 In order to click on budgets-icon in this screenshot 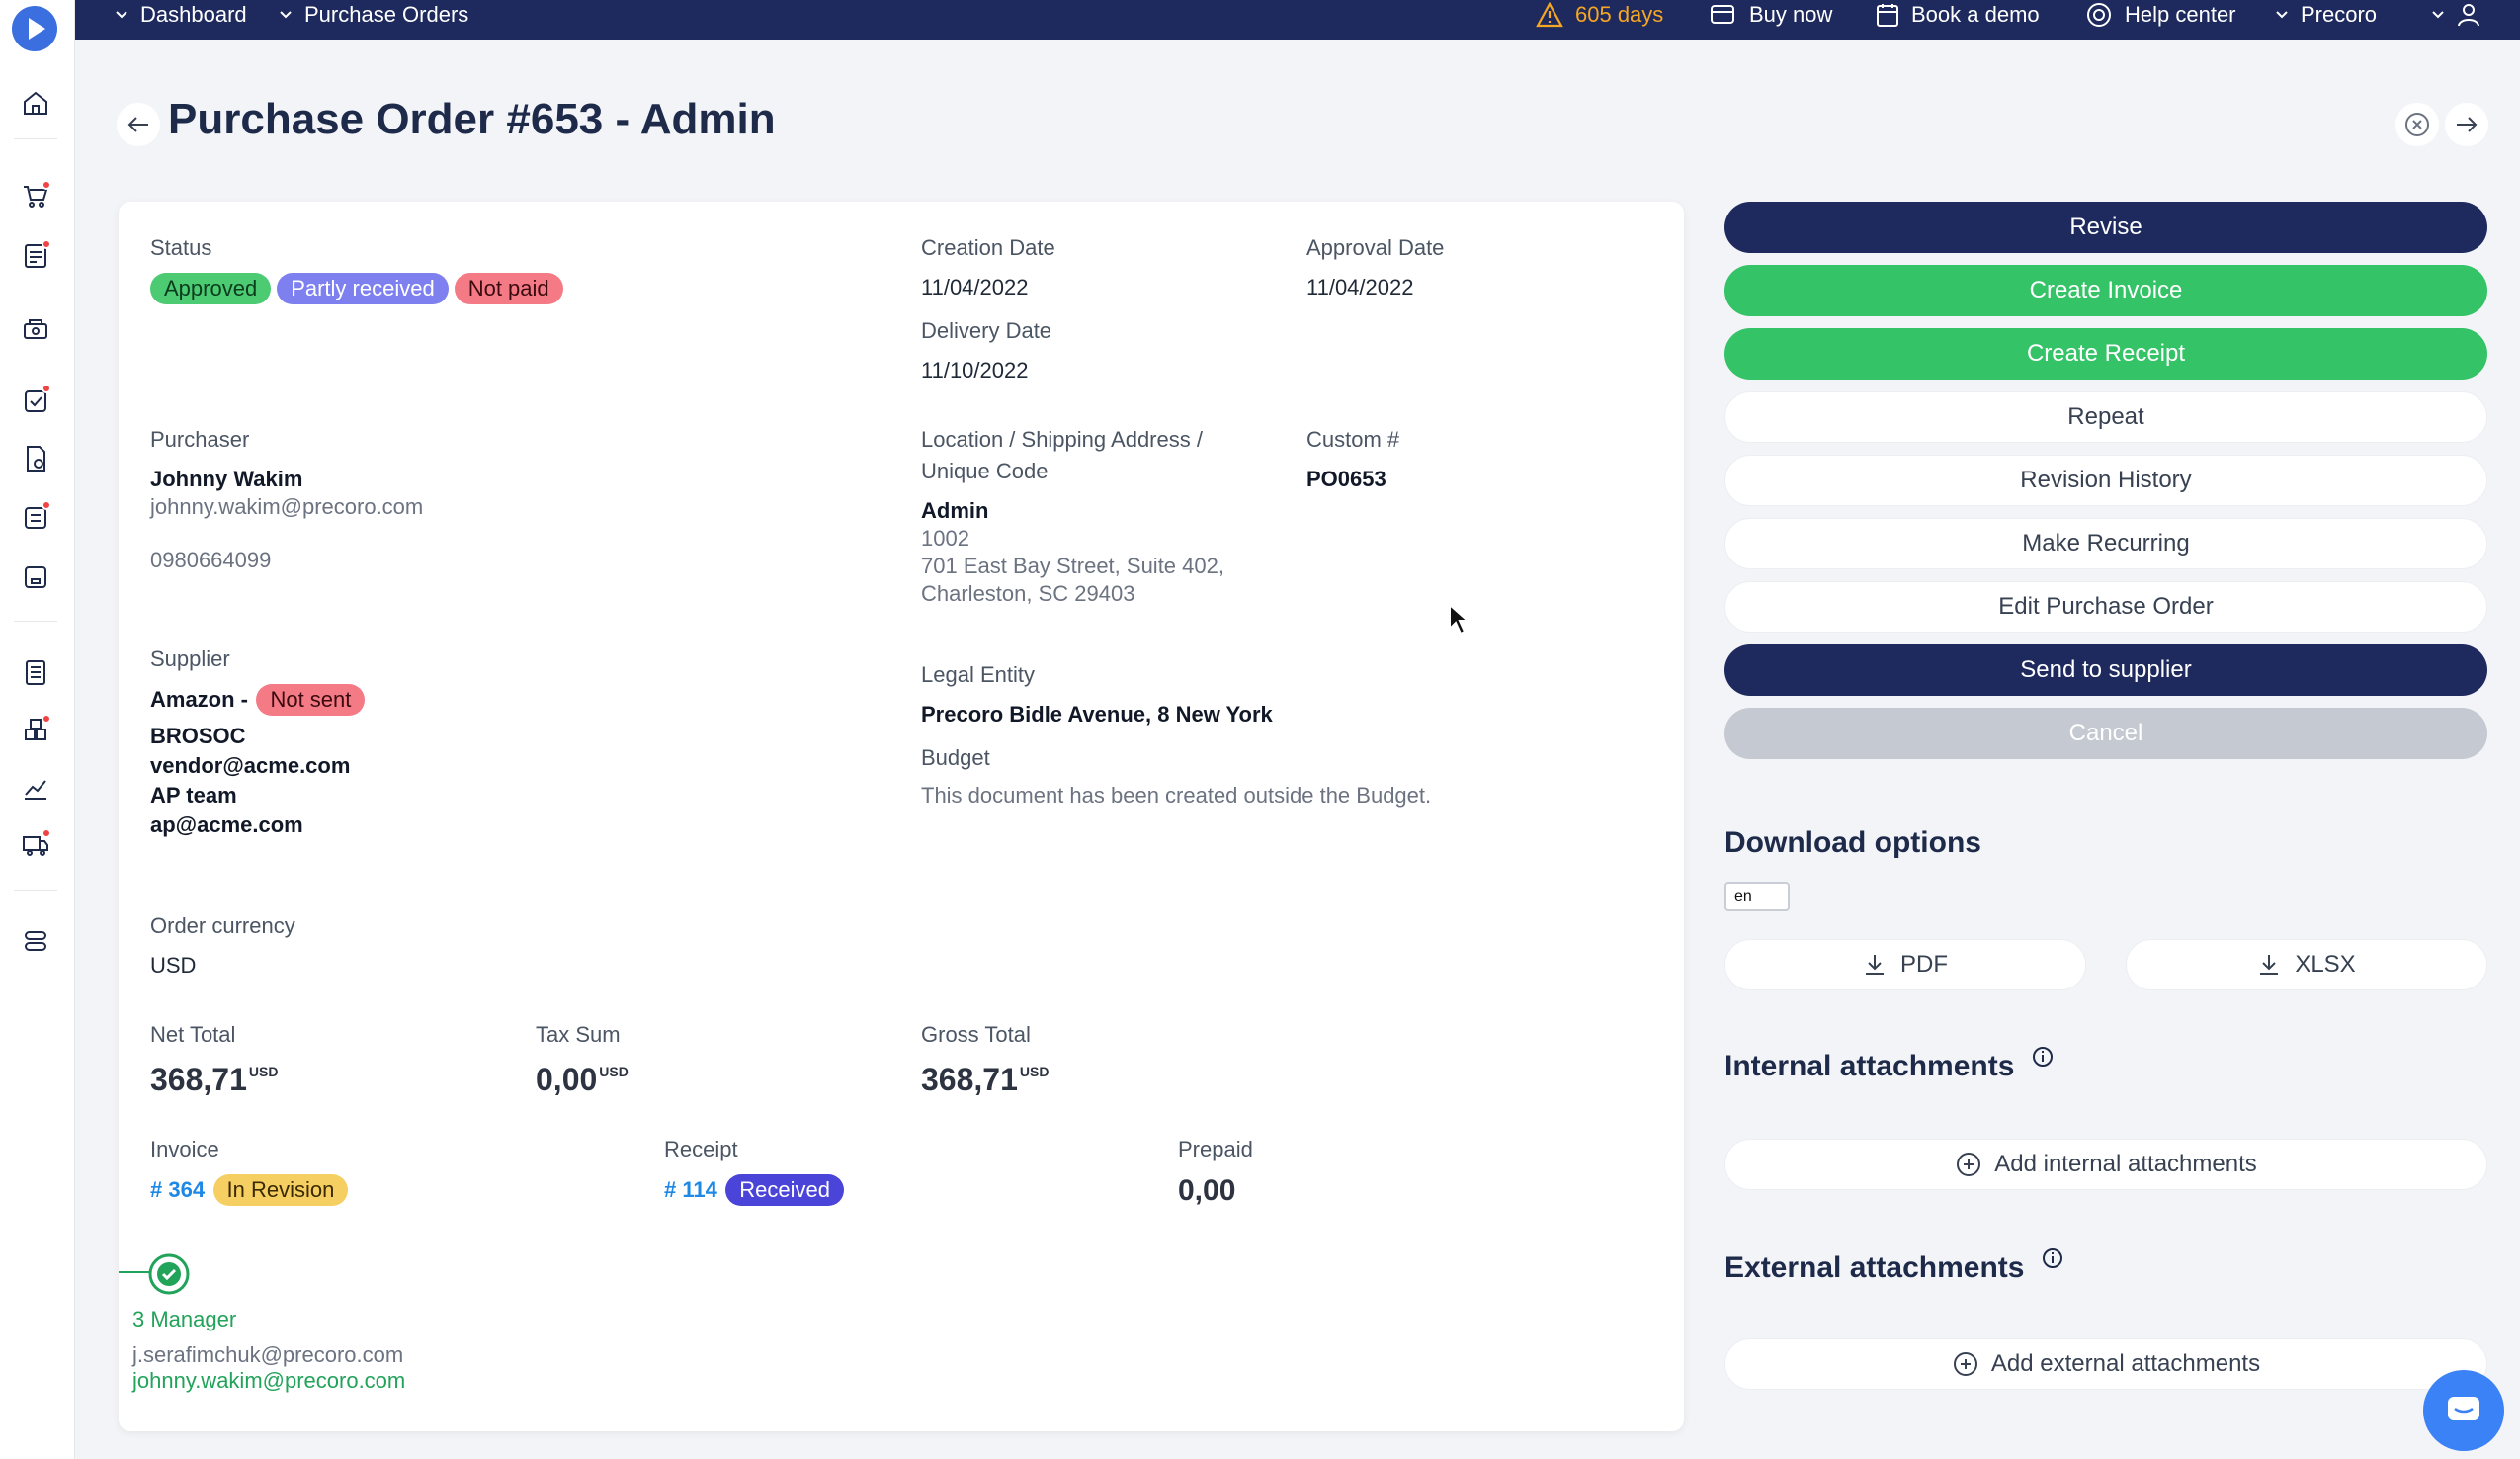, I will do `click(35, 672)`.